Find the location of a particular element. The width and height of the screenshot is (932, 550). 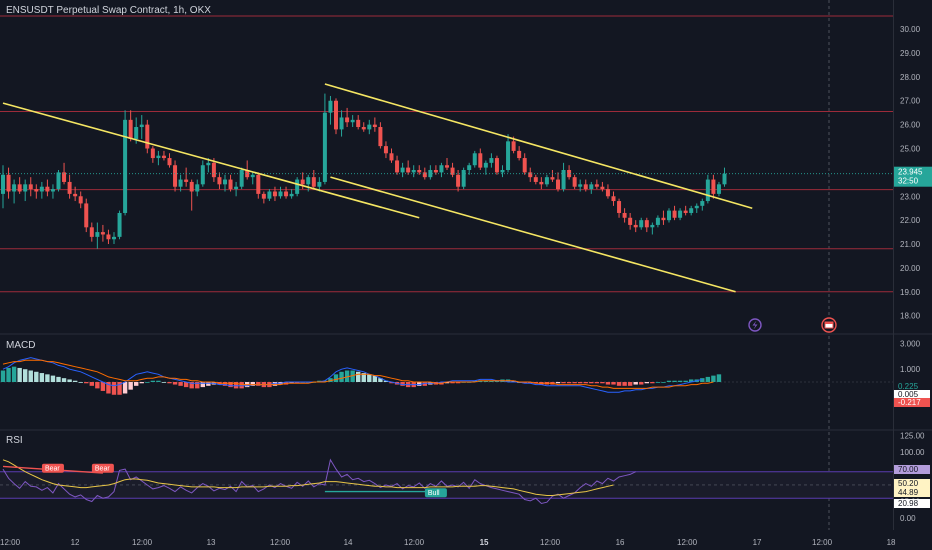

price-tick-label: 22.00 is located at coordinates (910, 220).